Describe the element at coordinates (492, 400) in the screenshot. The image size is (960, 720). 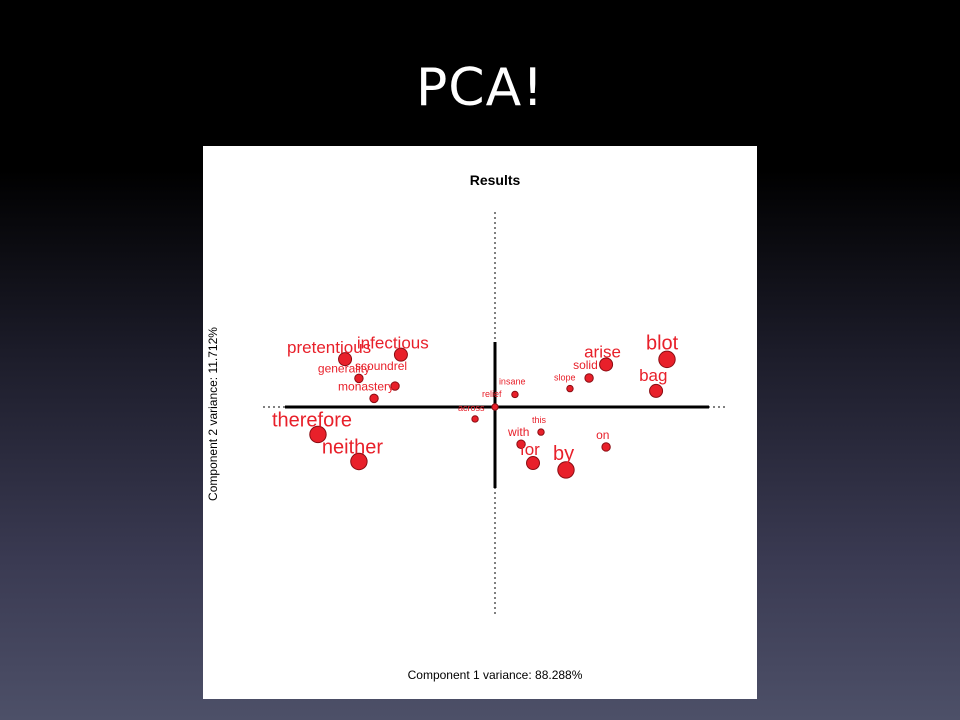
I see `data-point-relief: relief` at that location.